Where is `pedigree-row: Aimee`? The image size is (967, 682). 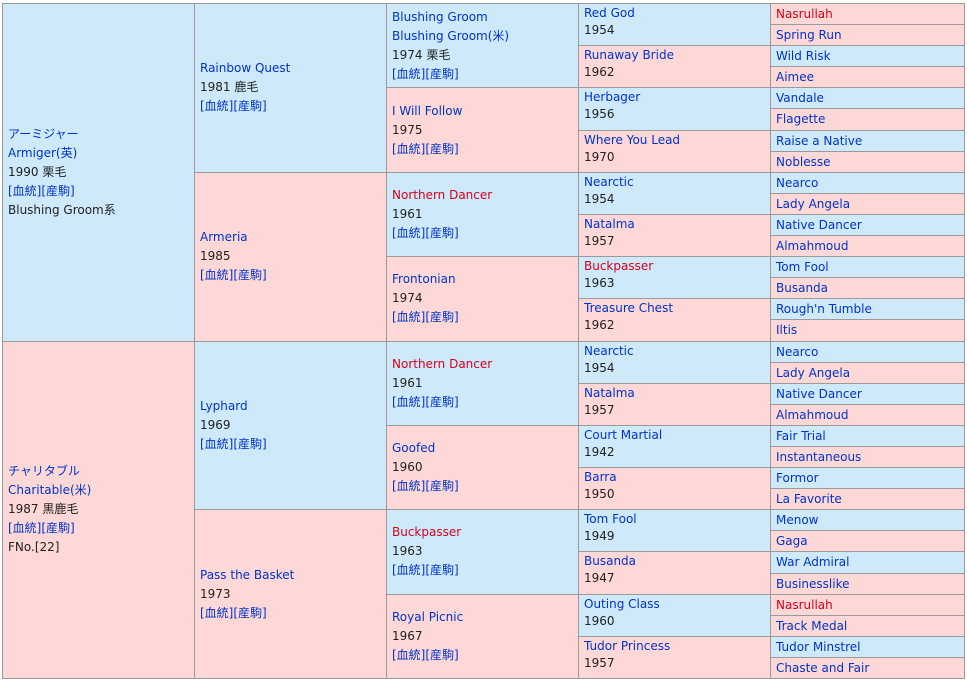 pedigree-row: Aimee is located at coordinates (484, 77).